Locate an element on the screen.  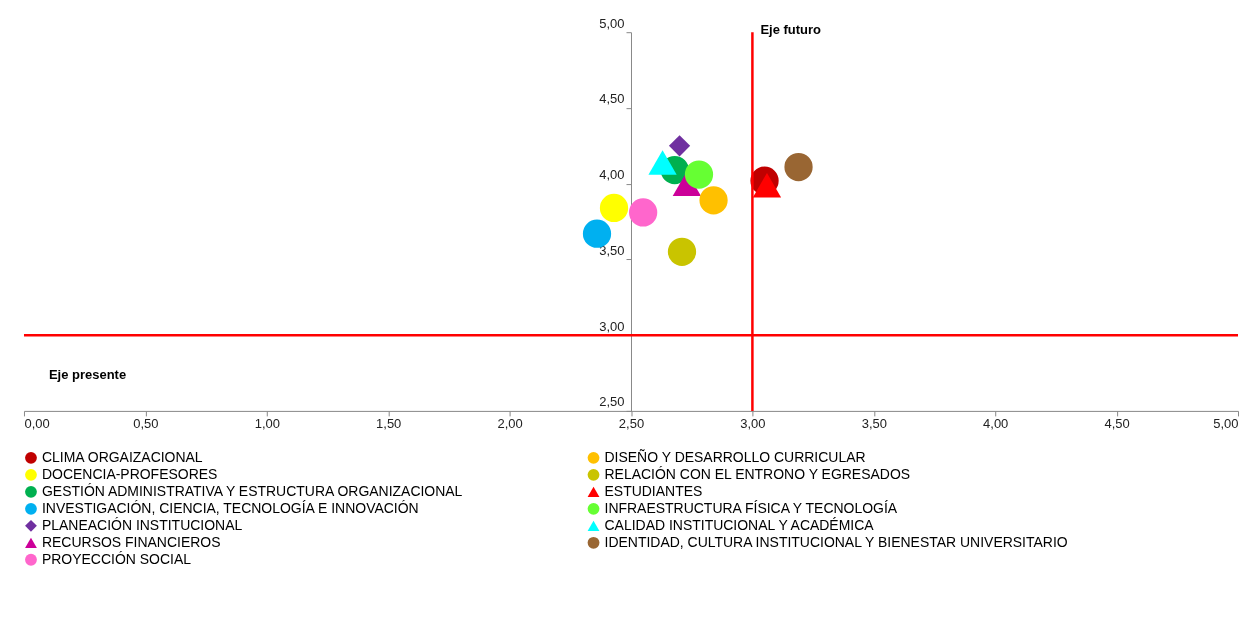
x-tick-label: 4,00 is located at coordinates (996, 424).